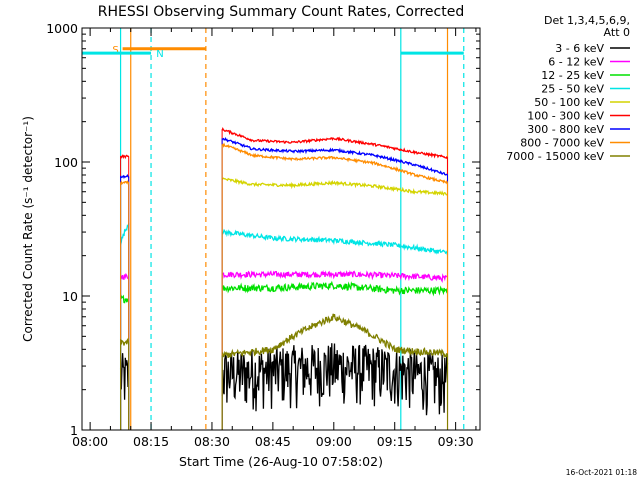 The image size is (640, 480). Describe the element at coordinates (334, 441) in the screenshot. I see `x-tick-label: 09:00` at that location.